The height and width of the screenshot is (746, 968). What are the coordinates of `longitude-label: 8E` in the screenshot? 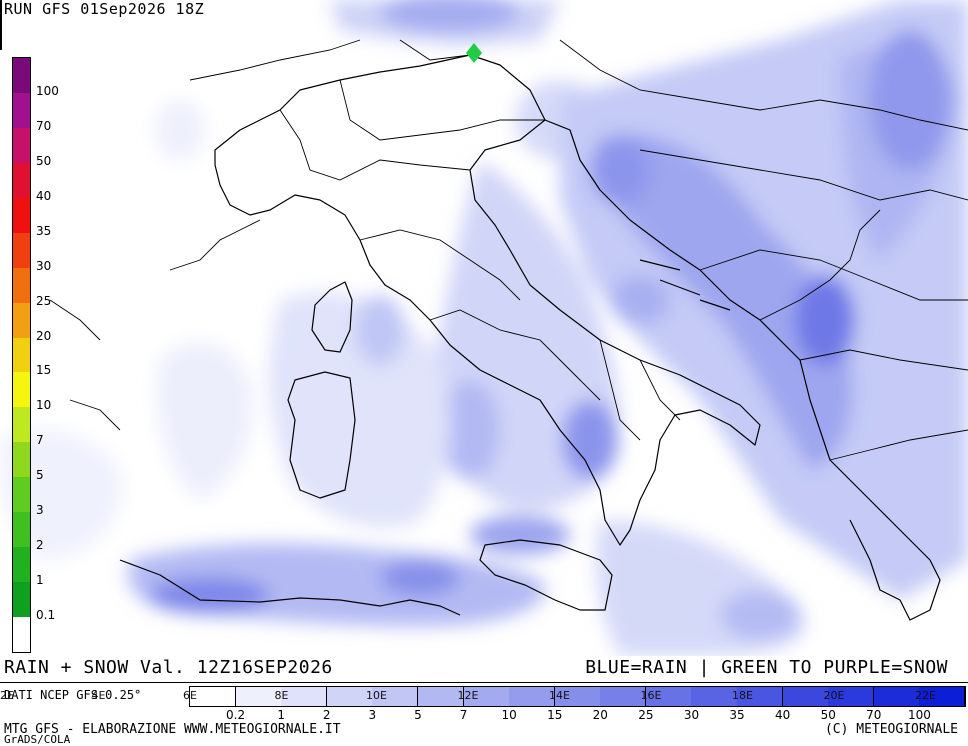 It's located at (281, 695).